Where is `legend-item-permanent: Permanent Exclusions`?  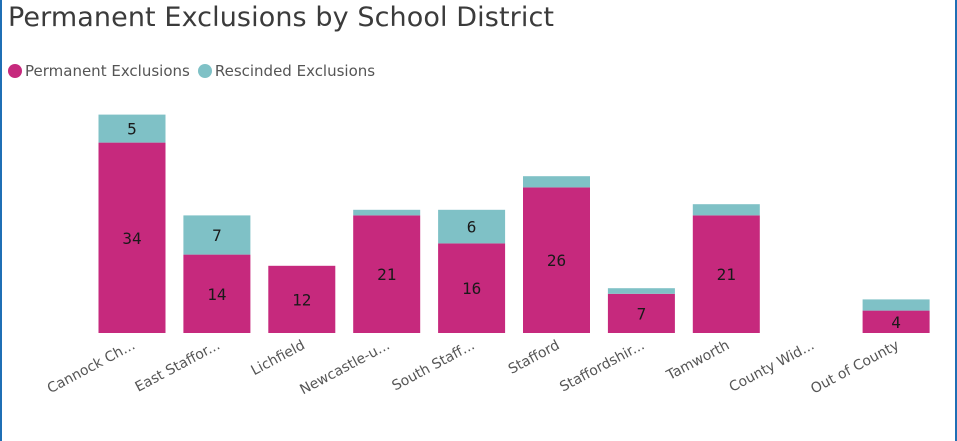
legend-item-permanent: Permanent Exclusions is located at coordinates (99, 71).